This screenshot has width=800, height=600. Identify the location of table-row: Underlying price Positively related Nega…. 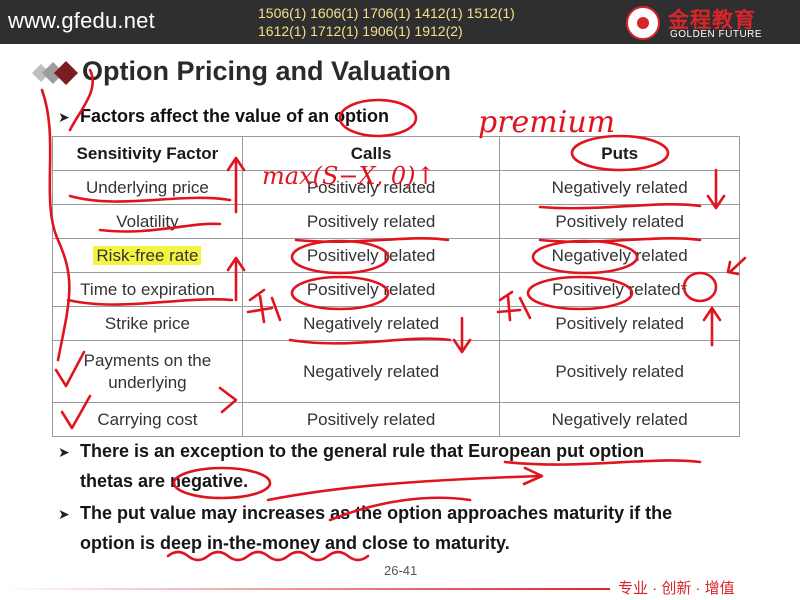
(396, 187).